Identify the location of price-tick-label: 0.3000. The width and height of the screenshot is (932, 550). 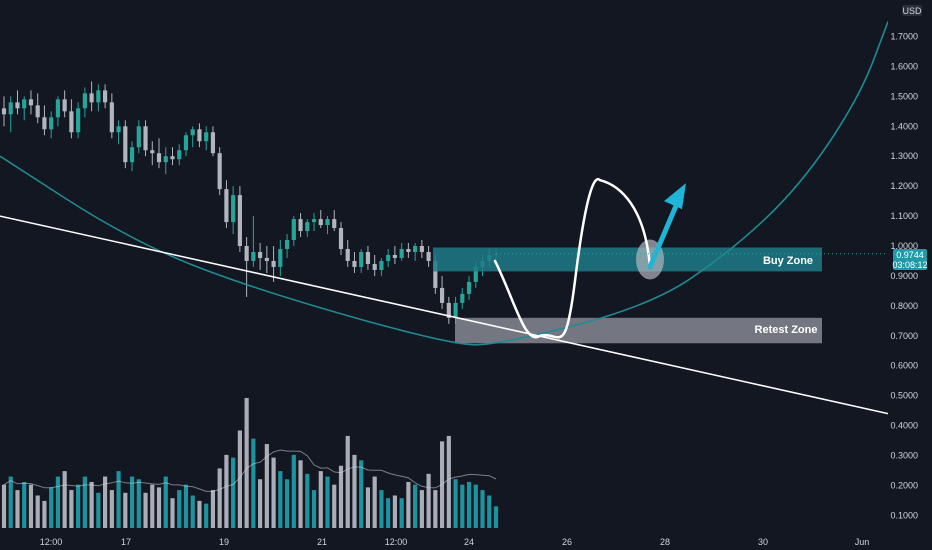
(904, 456).